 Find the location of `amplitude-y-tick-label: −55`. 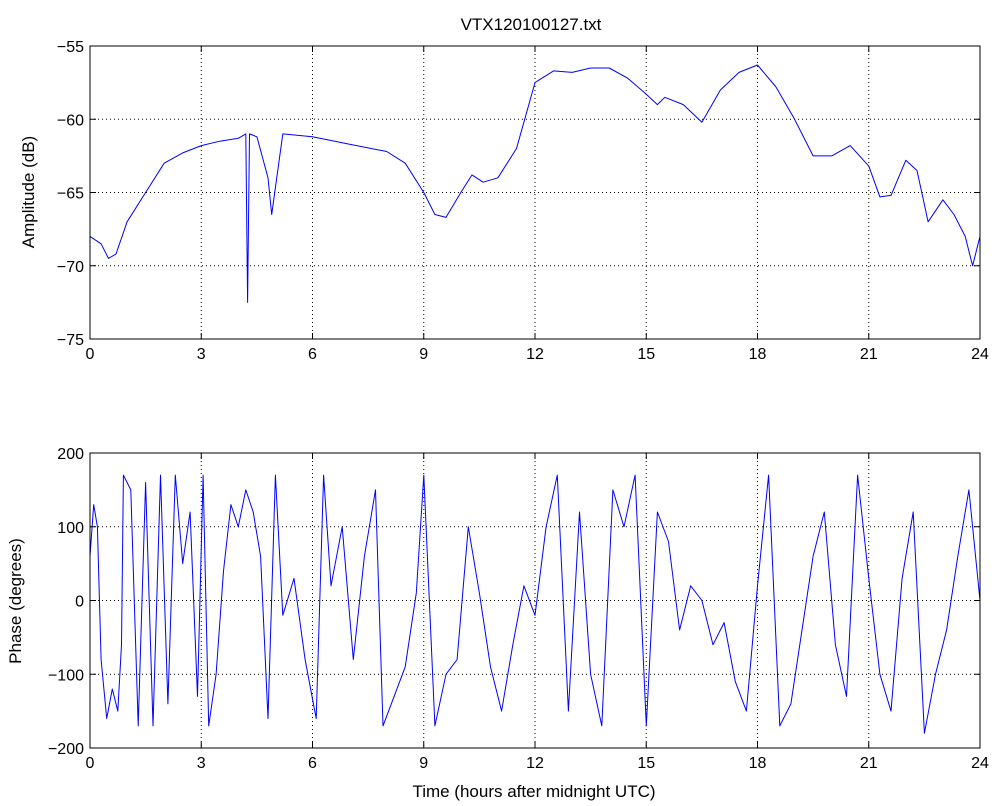

amplitude-y-tick-label: −55 is located at coordinates (70, 47).